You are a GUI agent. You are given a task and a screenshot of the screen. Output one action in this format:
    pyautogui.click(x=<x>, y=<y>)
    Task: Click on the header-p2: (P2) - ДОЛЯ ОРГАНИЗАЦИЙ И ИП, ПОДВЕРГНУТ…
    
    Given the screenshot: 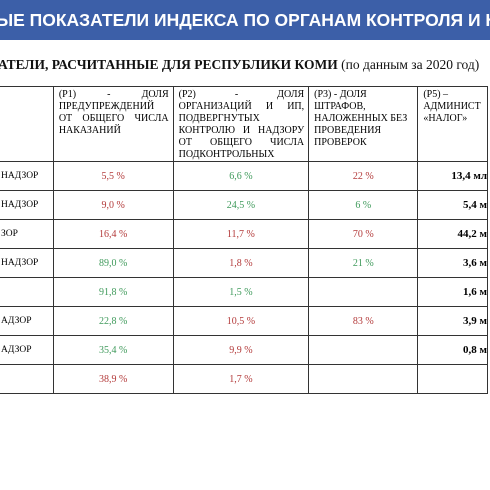 What is the action you would take?
    pyautogui.click(x=241, y=124)
    